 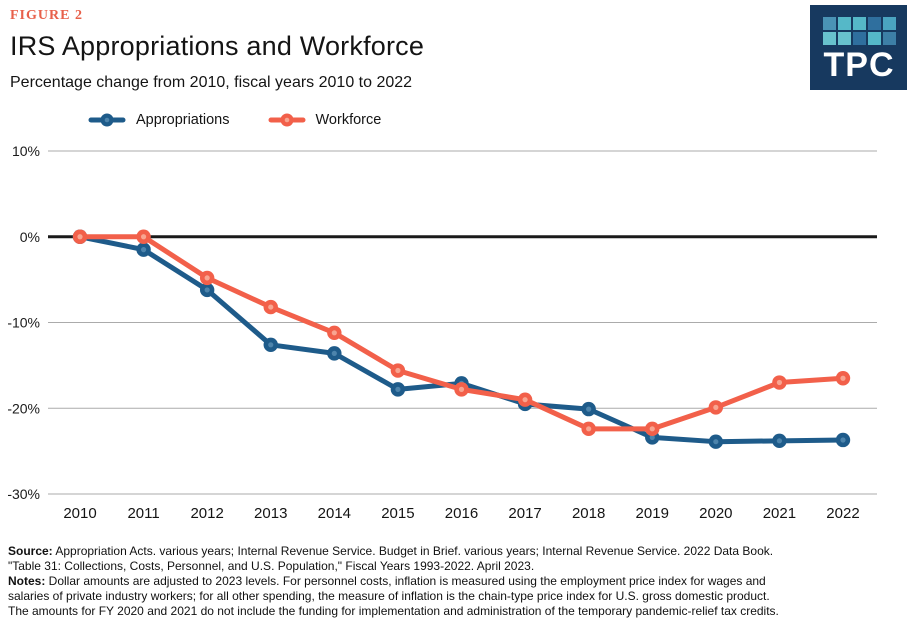 What do you see at coordinates (348, 120) in the screenshot?
I see `legend-label: Workforce` at bounding box center [348, 120].